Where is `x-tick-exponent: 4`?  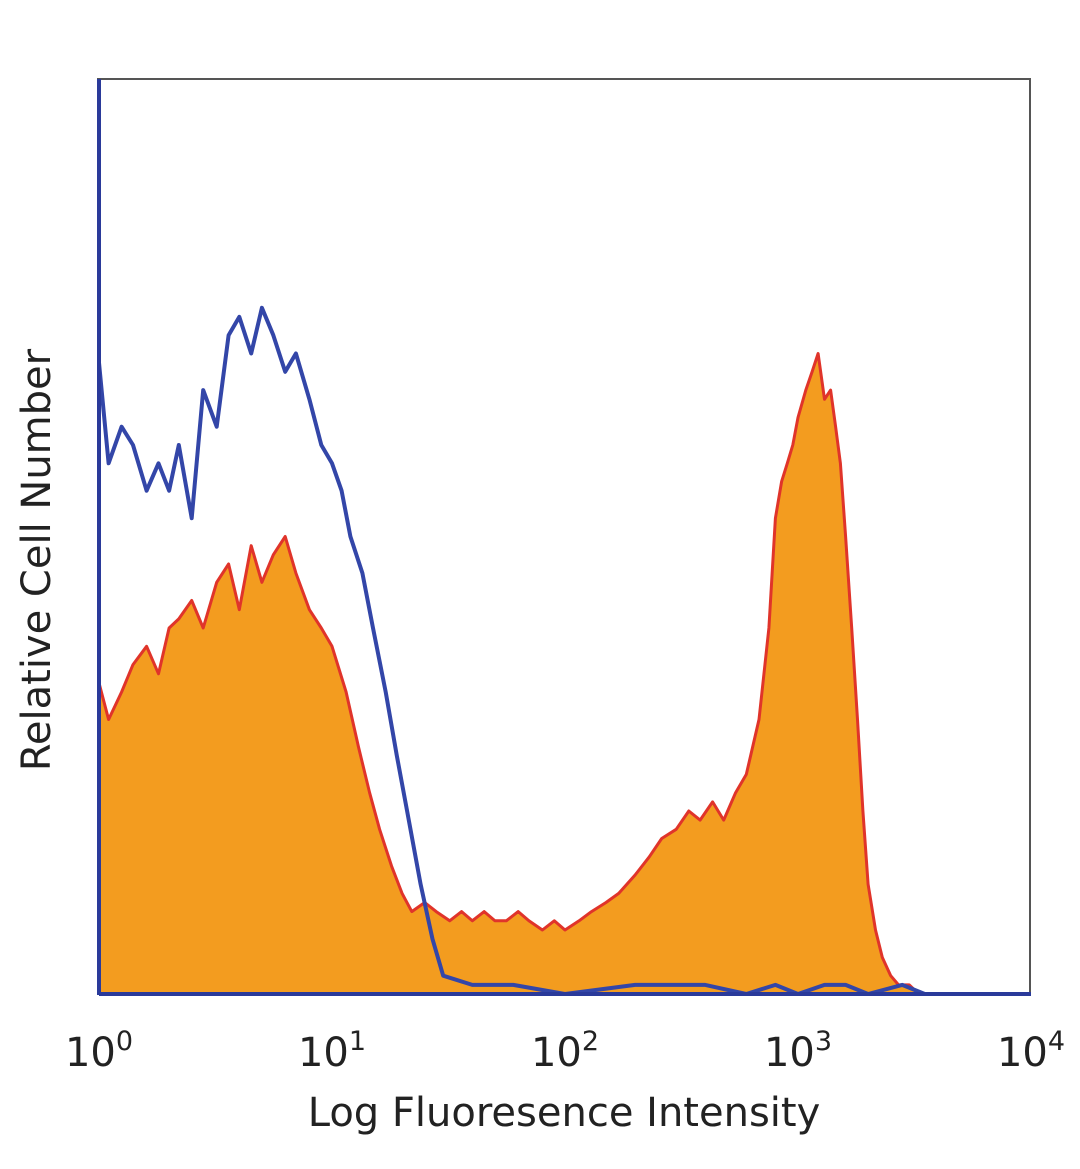
x-tick-exponent: 4 is located at coordinates (1056, 1041).